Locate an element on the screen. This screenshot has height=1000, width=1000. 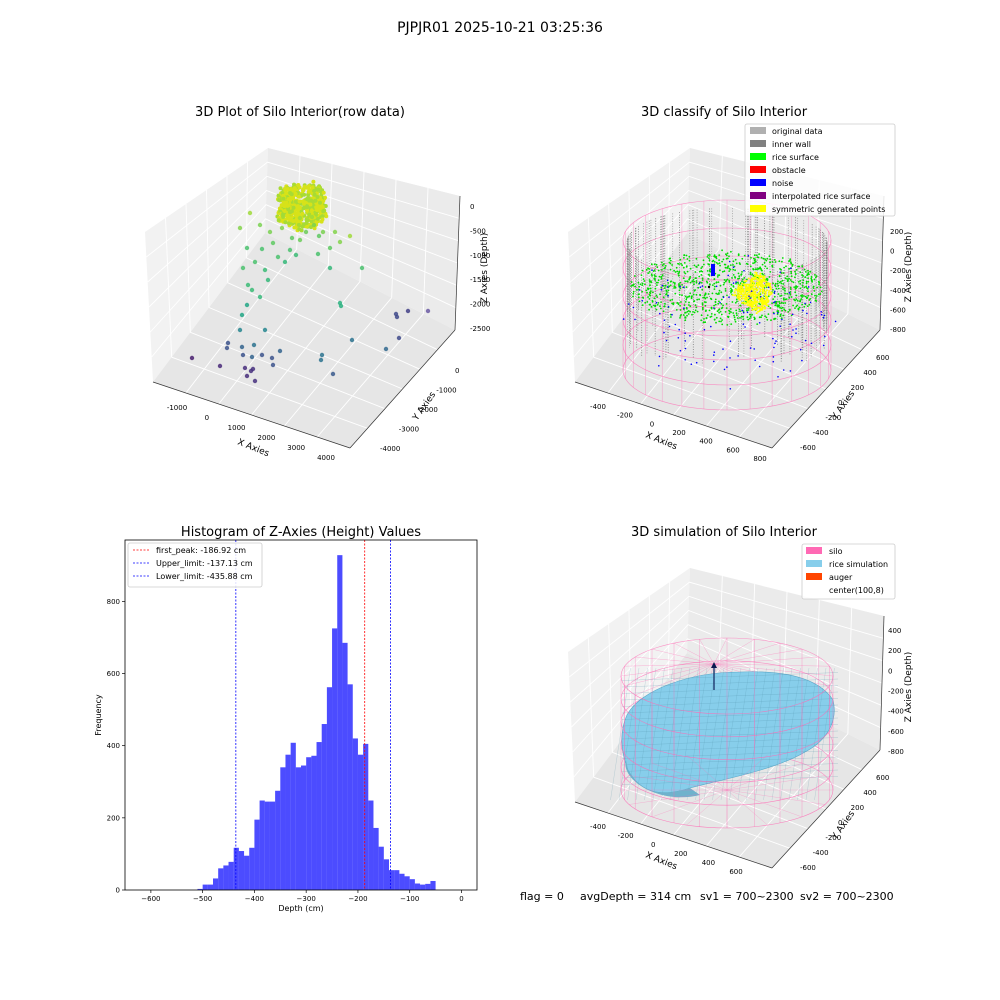
panel2-classified-points is located at coordinates (729, 299).